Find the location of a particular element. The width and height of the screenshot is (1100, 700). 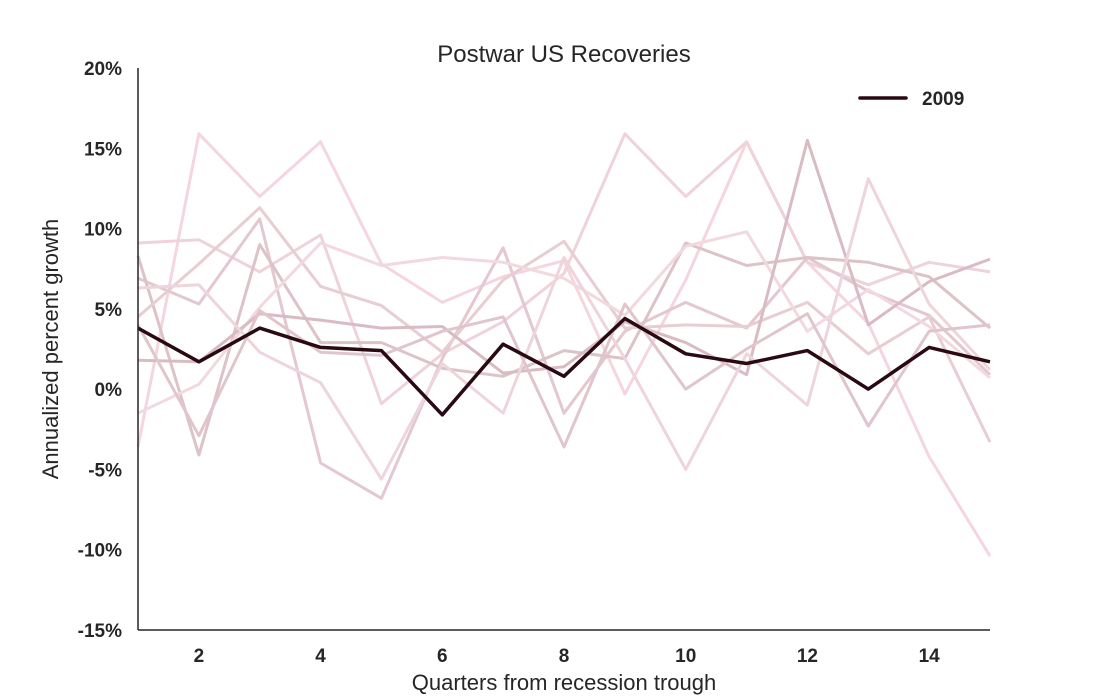

x-axis-ticks: 2 4 6 8 10 12 14 is located at coordinates (567, 656).